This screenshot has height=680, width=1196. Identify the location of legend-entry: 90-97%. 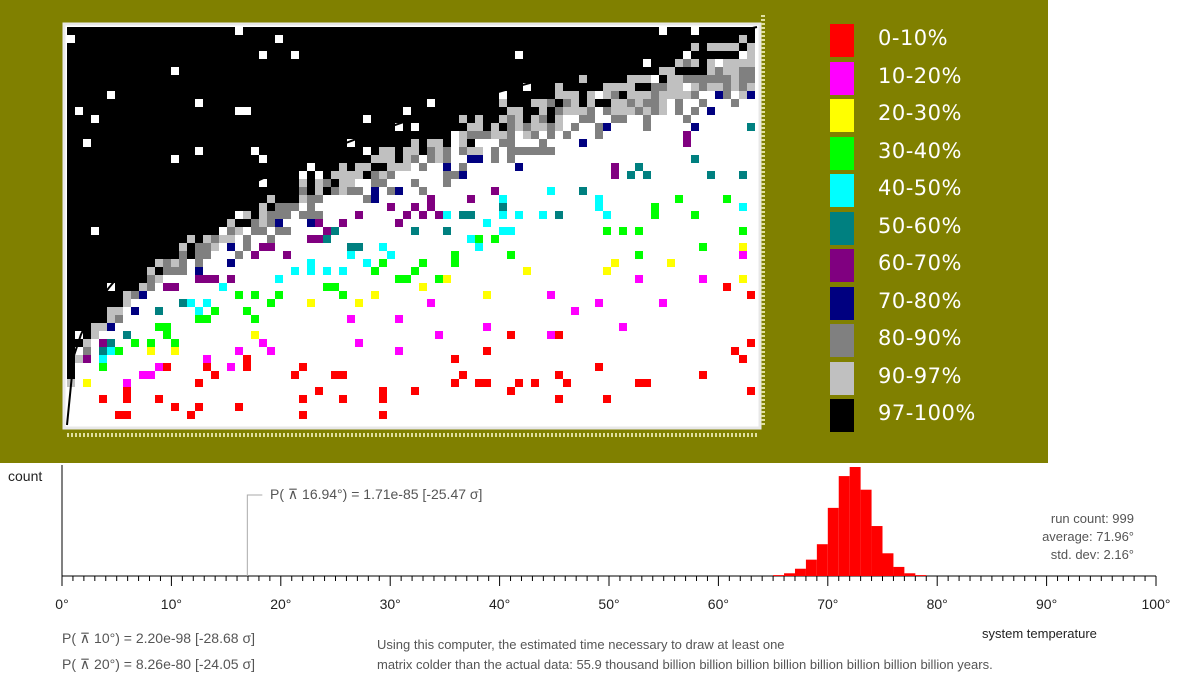
(930, 378).